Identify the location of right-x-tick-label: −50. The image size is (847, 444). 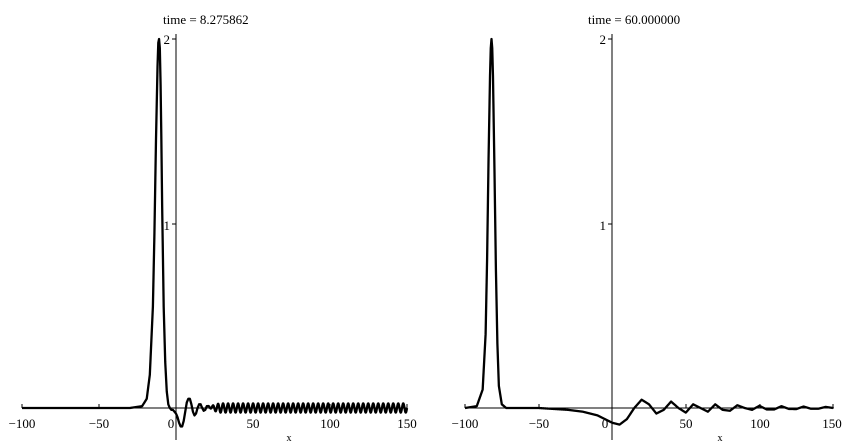
(539, 423).